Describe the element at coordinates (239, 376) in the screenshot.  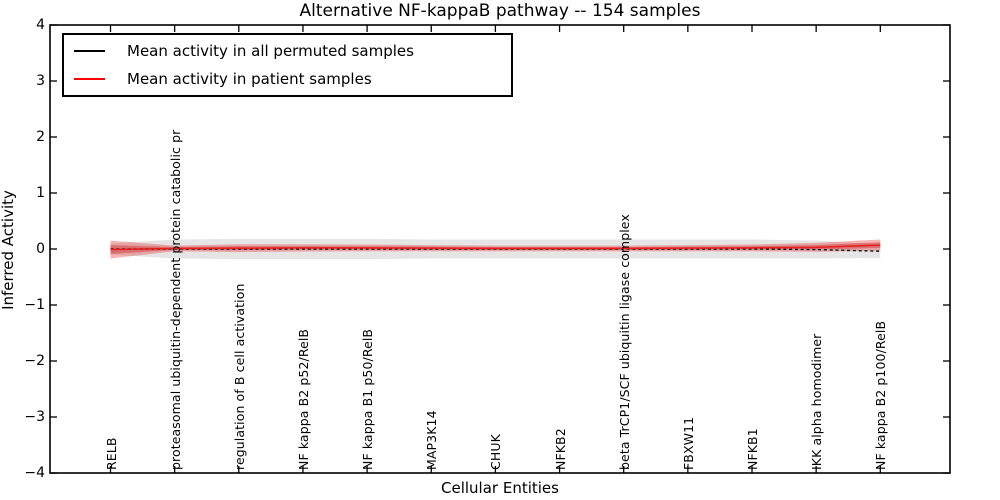
I see `entity-label: regulation of B cell activation` at that location.